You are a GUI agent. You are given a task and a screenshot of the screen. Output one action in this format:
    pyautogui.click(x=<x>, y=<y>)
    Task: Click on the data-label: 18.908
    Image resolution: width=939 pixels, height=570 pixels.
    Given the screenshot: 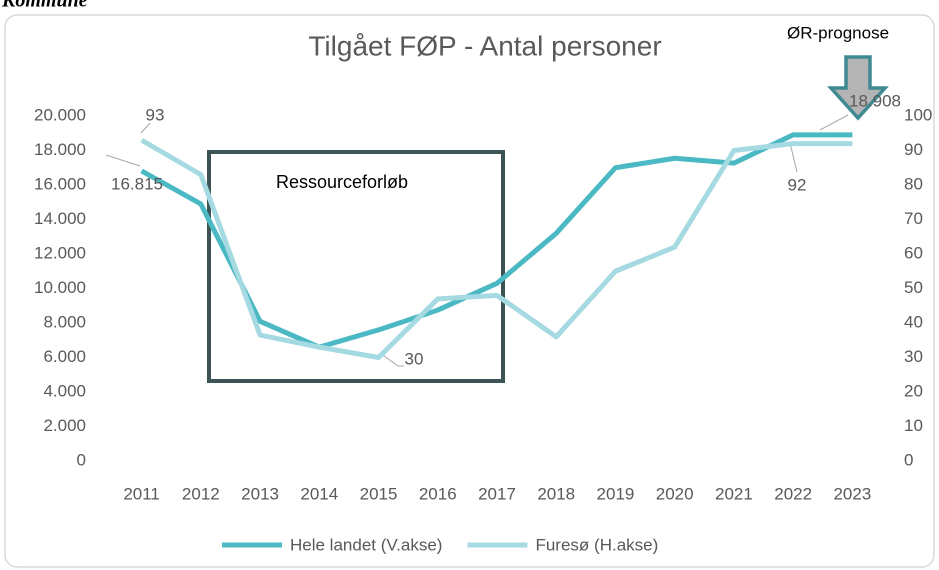 What is the action you would take?
    pyautogui.click(x=875, y=100)
    